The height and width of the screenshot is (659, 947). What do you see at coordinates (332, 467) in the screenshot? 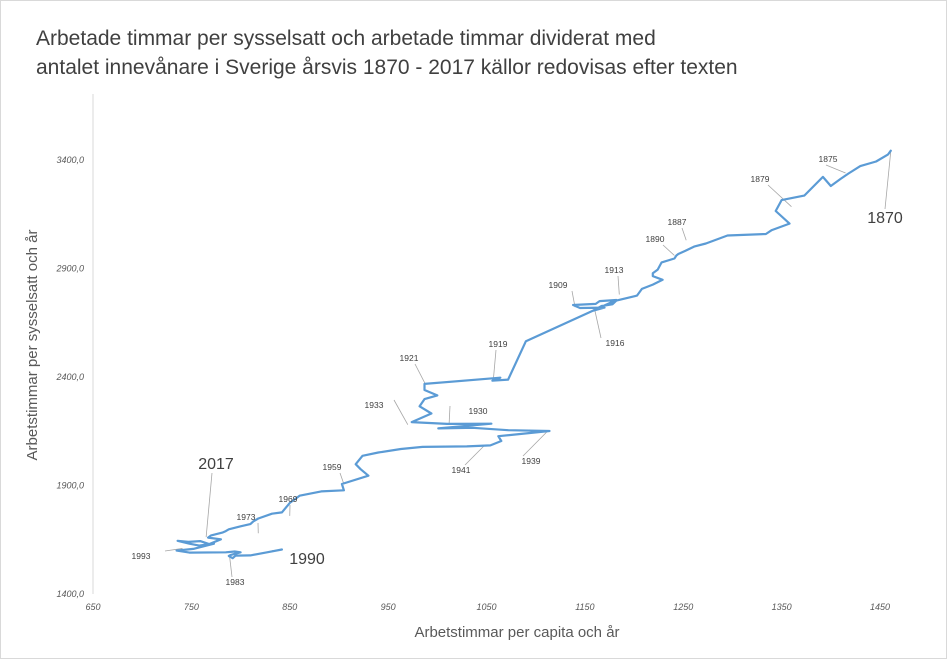
I see `year-label-1959: 1959` at bounding box center [332, 467].